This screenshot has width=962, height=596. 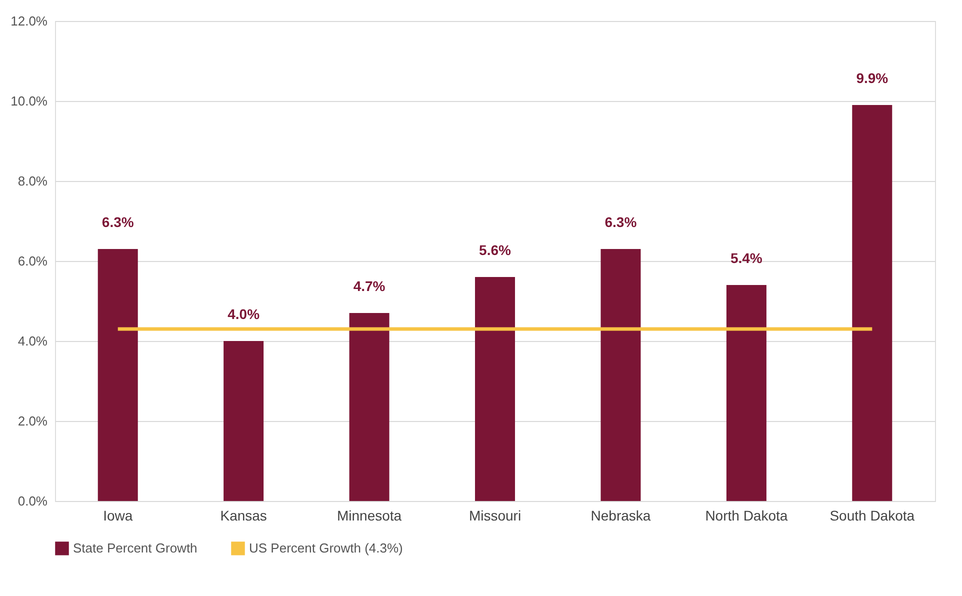 I want to click on y-tick-label: 4.0%, so click(x=33, y=341).